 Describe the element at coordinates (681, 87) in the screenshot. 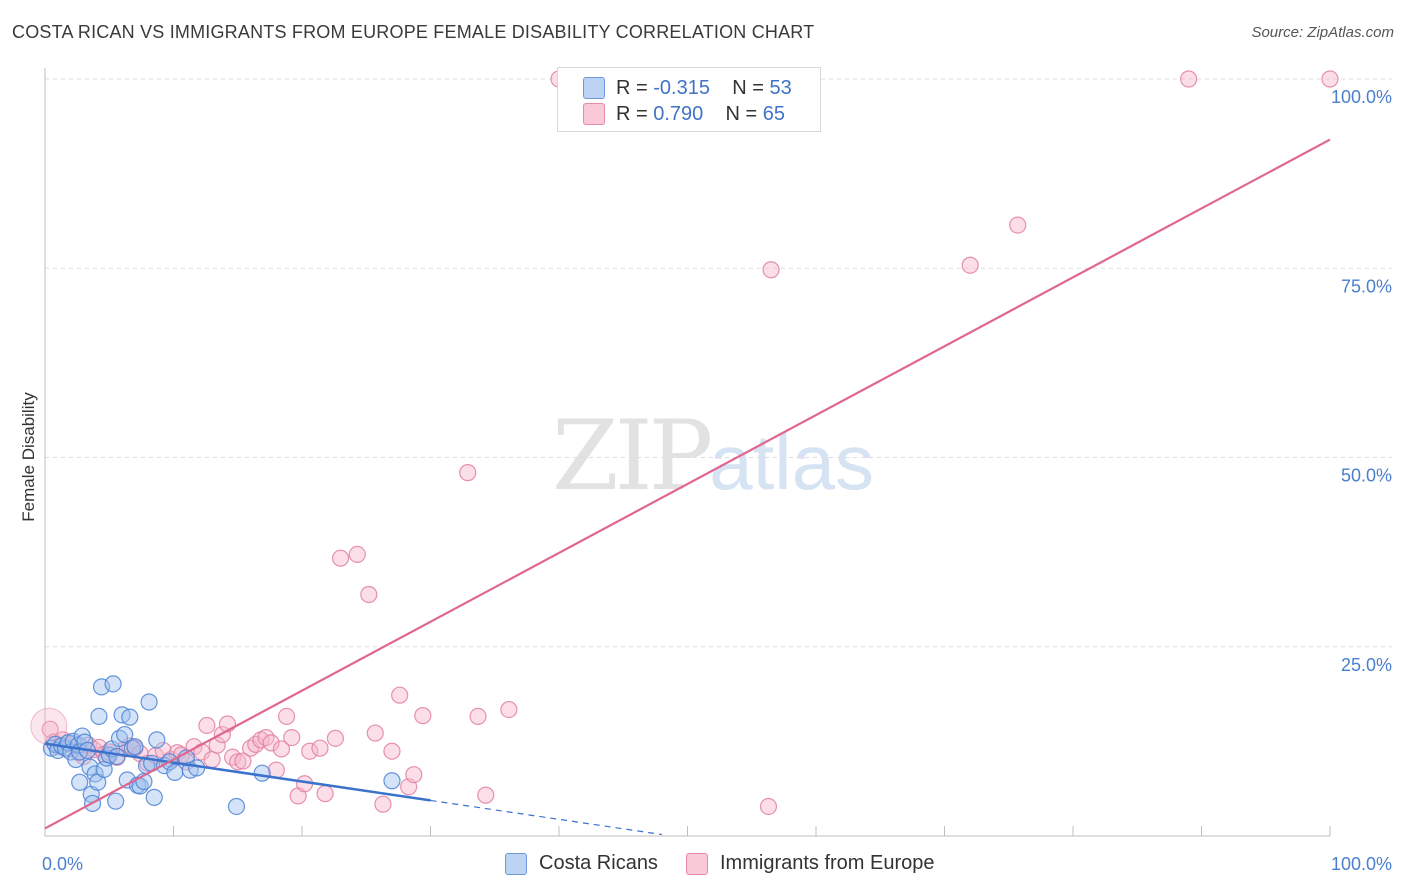

I see `legend-r-value: -0.315` at that location.